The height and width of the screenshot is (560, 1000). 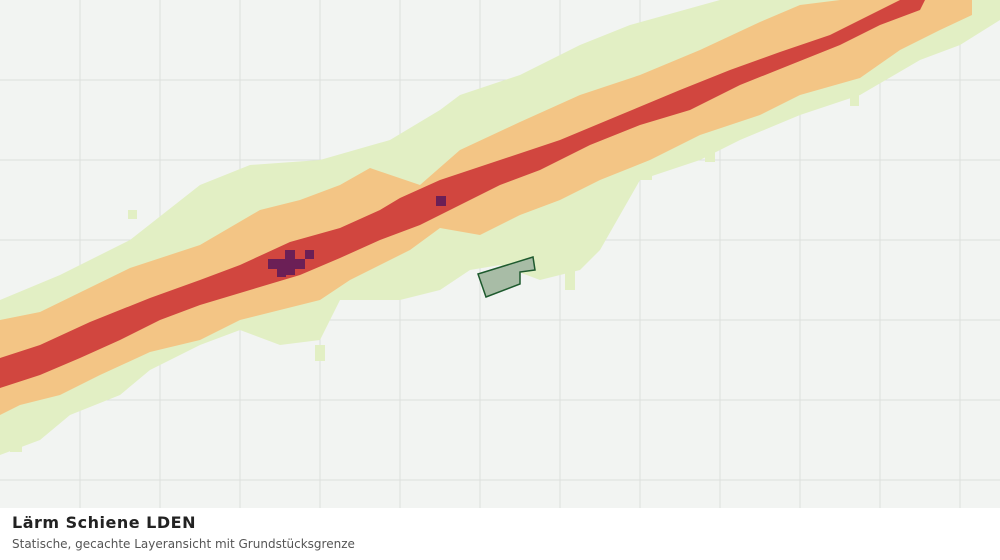 I want to click on parcel-boundary, so click(x=506, y=277).